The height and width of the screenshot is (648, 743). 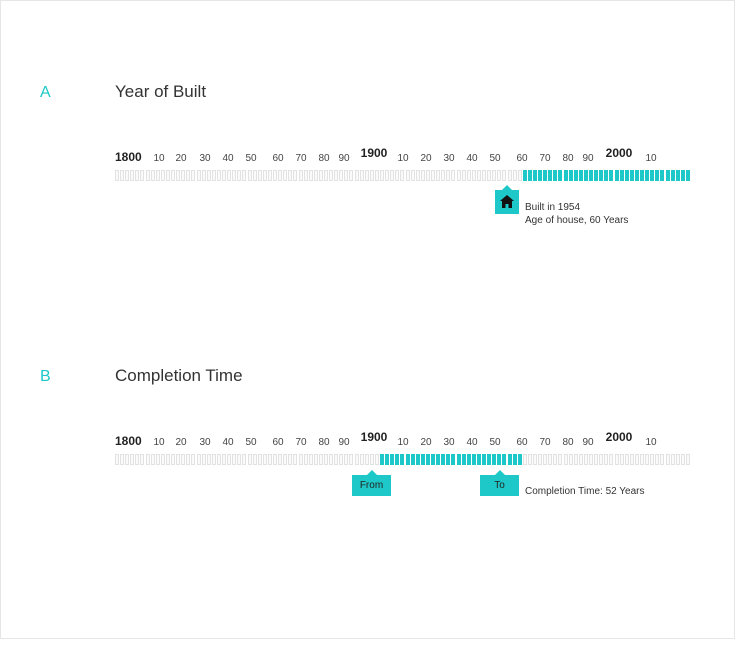 What do you see at coordinates (449, 158) in the screenshot?
I see `year-tick-label: 30` at bounding box center [449, 158].